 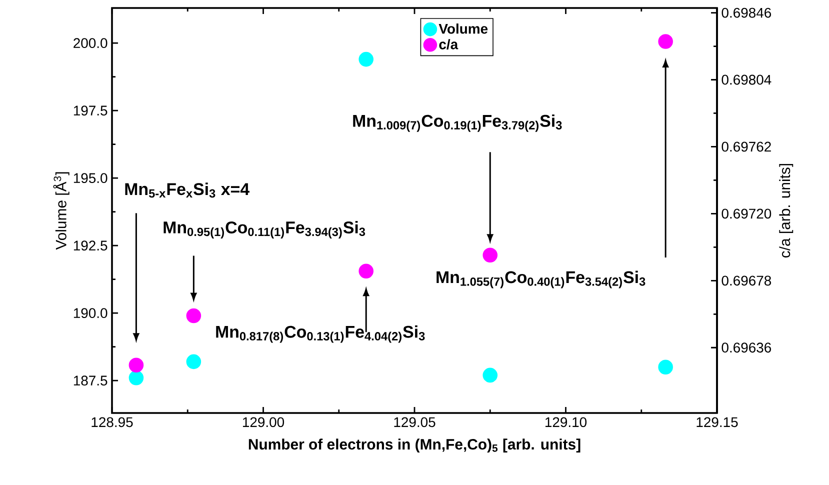 I want to click on y-tick-label: 187.5, so click(x=91, y=381).